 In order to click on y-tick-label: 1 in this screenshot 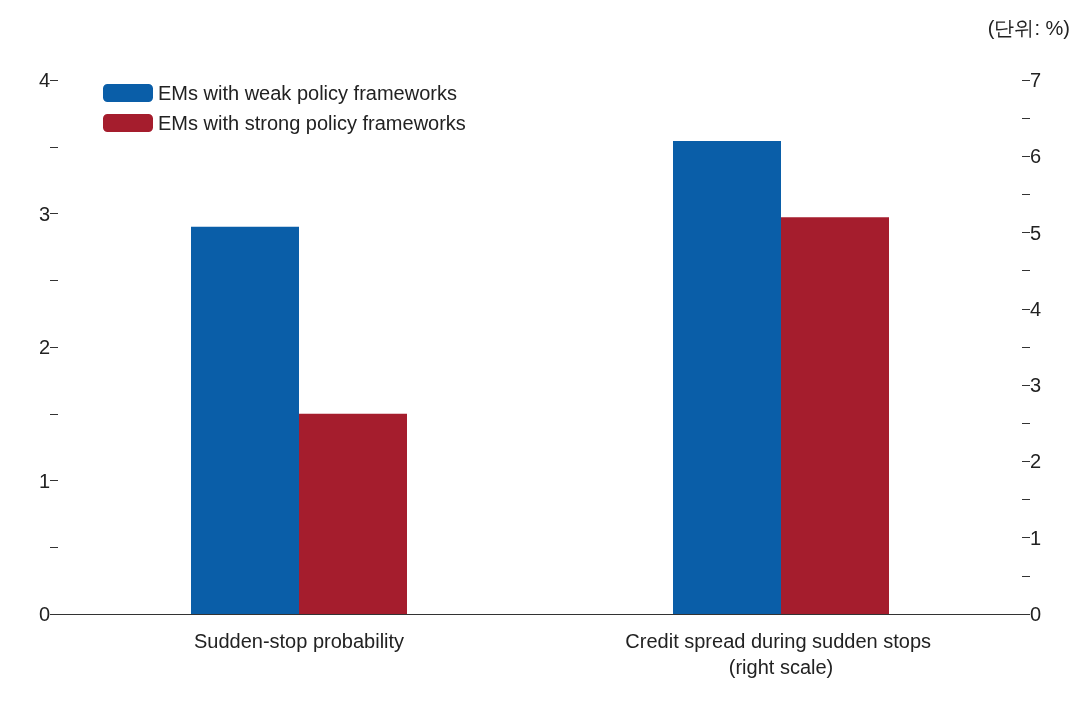, I will do `click(44, 480)`.